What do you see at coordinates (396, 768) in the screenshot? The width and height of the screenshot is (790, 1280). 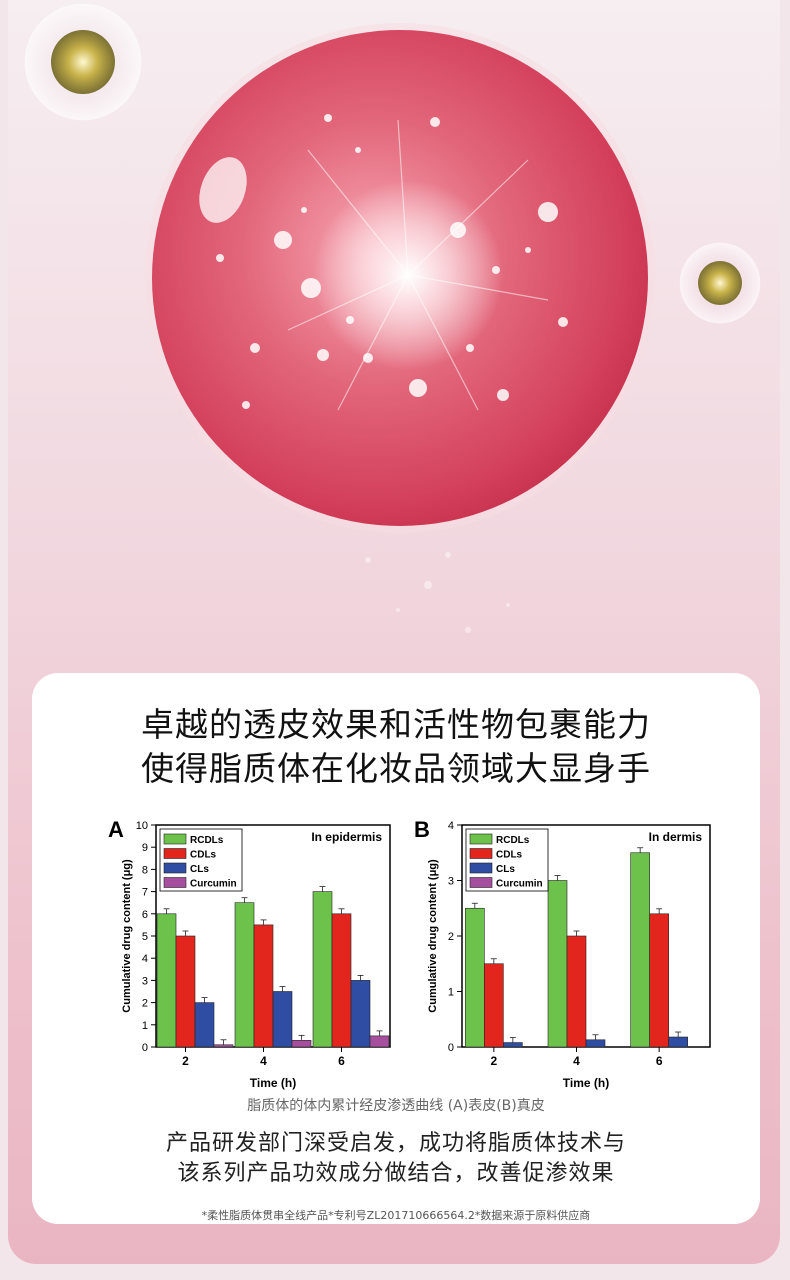 I see `headline-line-2: 使得脂质体在化妆品领域大显身手` at bounding box center [396, 768].